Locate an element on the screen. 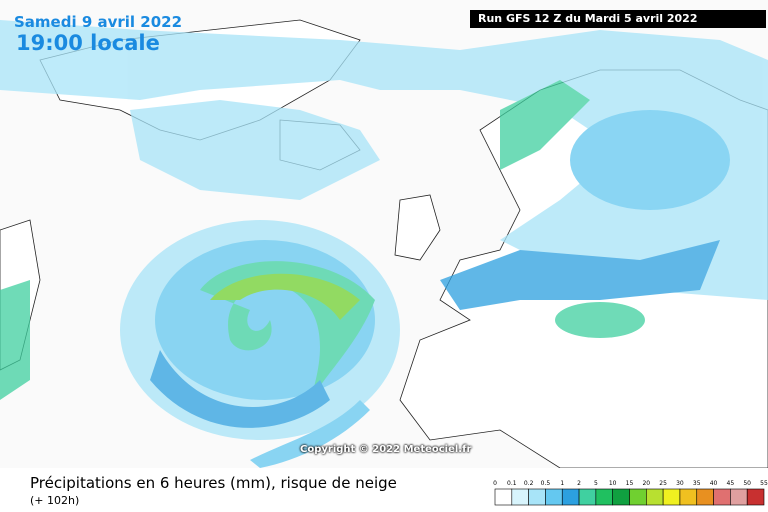  legend: 0 0.1 0.2 0.5 1 2 5 10 15 20 25 30 35 40 45 50 55 is located at coordinates (630, 493).